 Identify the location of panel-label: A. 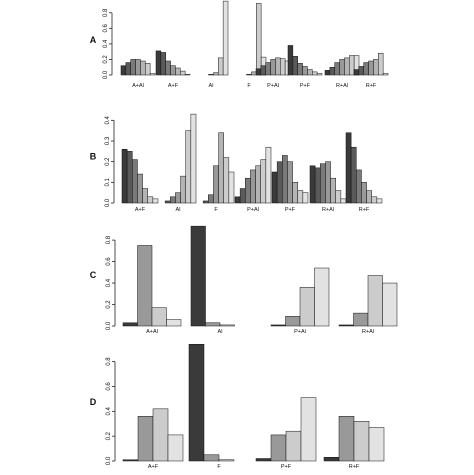
(93, 40).